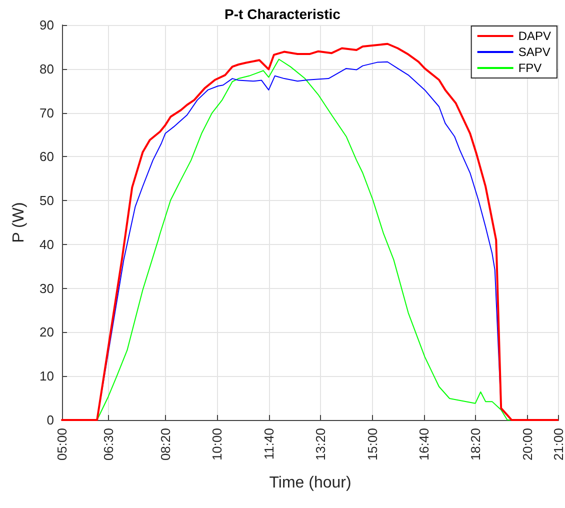 The image size is (565, 508). I want to click on y-tick-label: 40, so click(47, 244).